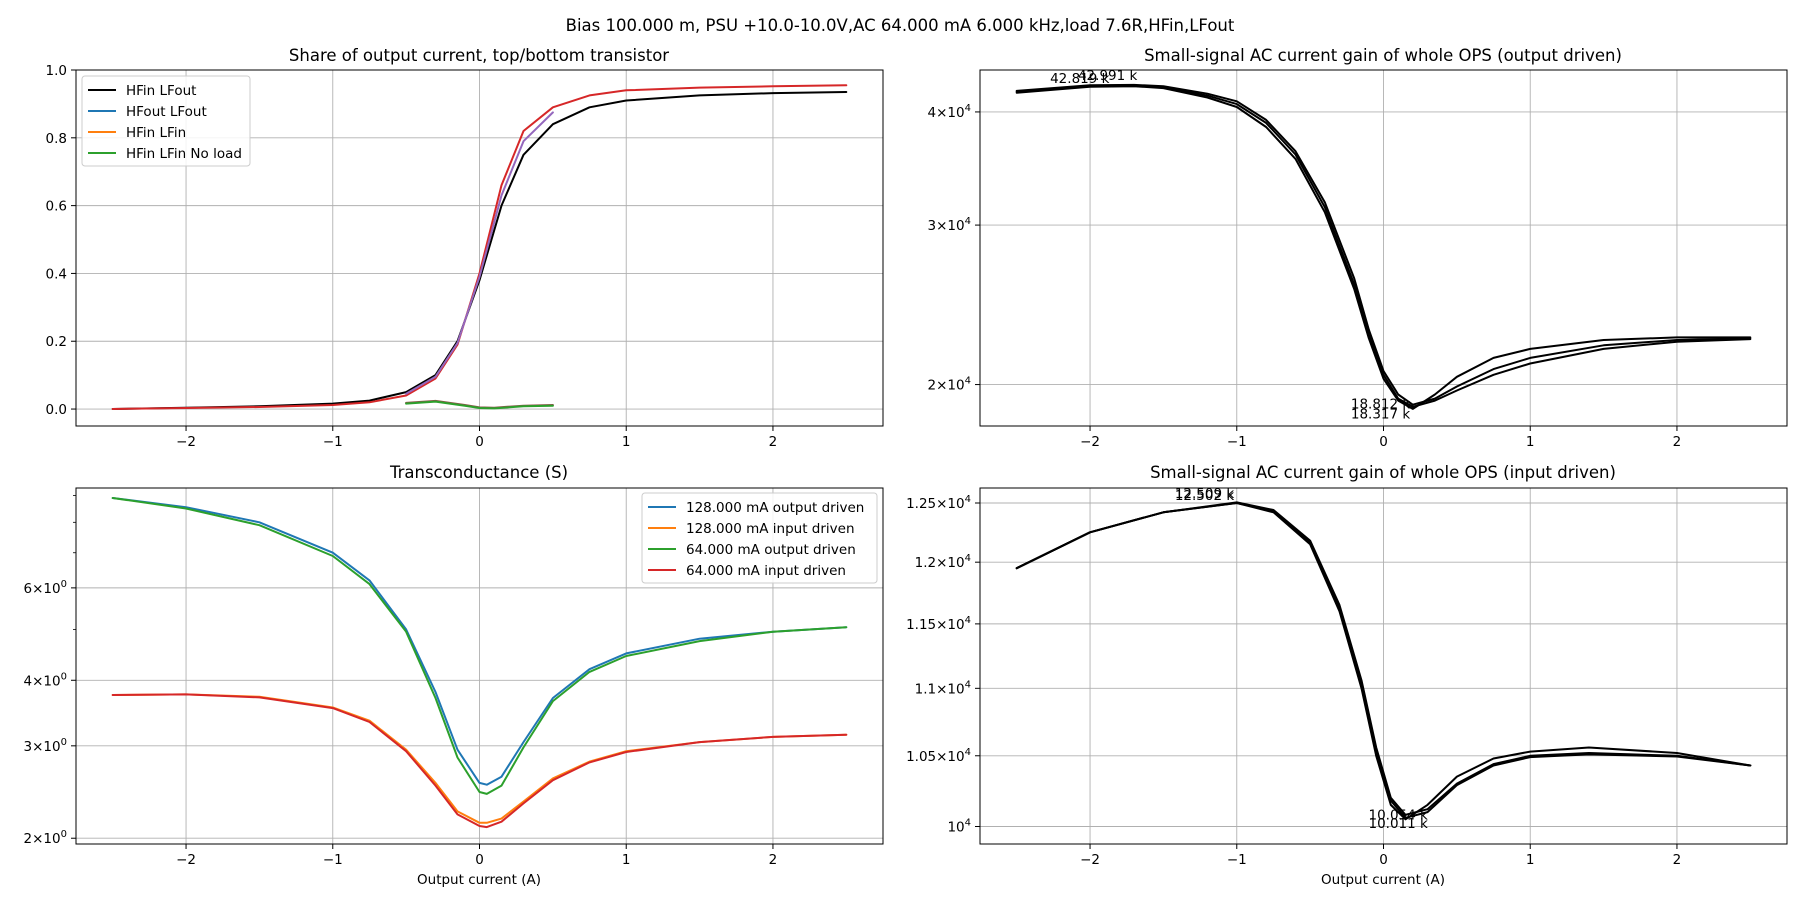 Image resolution: width=1800 pixels, height=900 pixels. What do you see at coordinates (770, 529) in the screenshot?
I see `legend-label: 128.000 mA input driven` at bounding box center [770, 529].